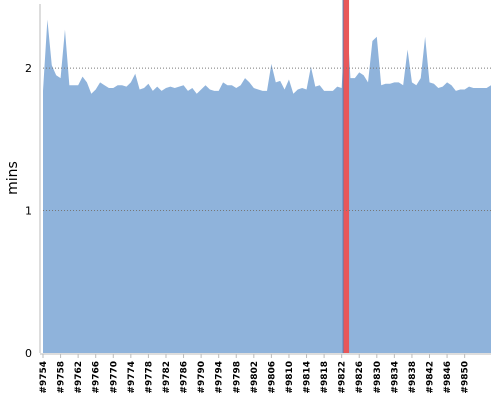 This screenshot has height=404, width=500. Describe the element at coordinates (308, 377) in the screenshot. I see `x-tick-label: #9814` at that location.